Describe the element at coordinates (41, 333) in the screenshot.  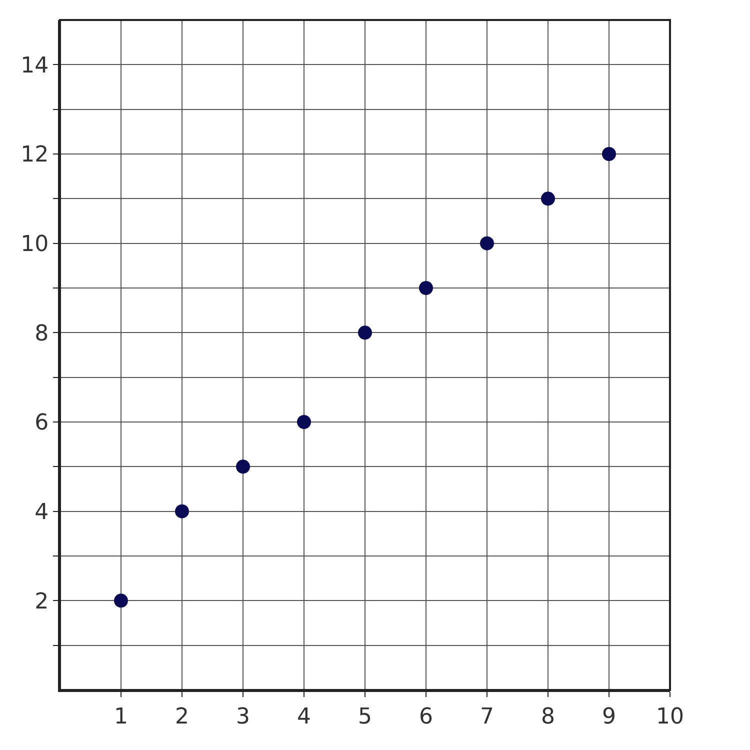
I see `y-tick-label: 8` at that location.